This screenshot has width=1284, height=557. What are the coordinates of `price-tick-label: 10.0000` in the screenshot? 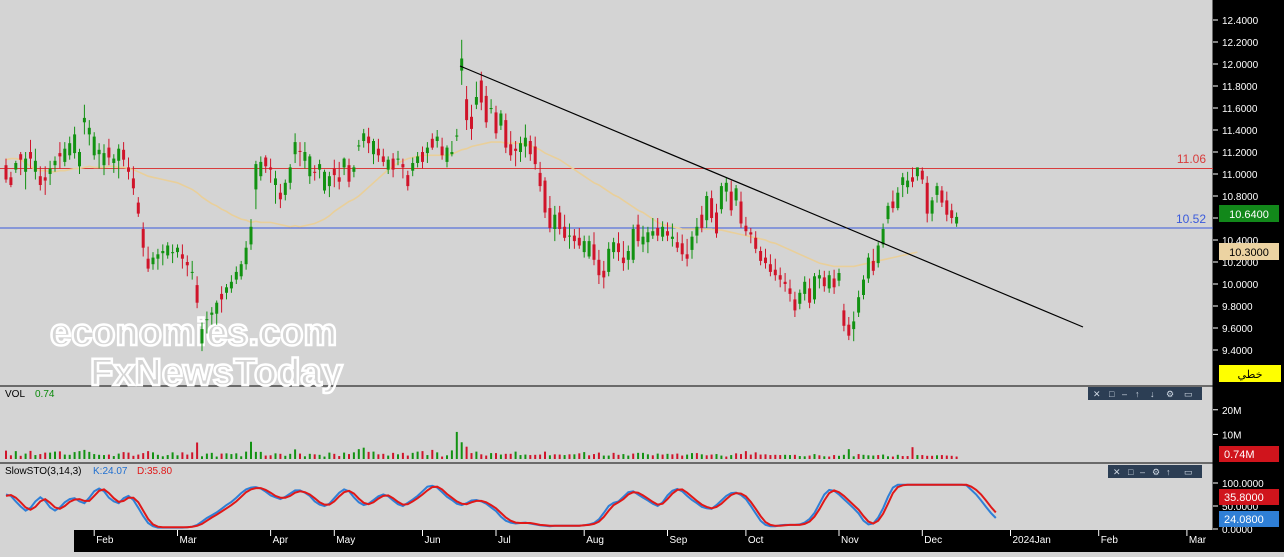 It's located at (1240, 285).